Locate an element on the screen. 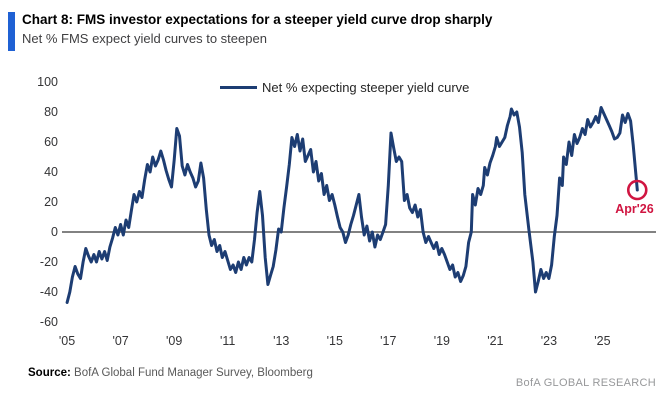 This screenshot has width=666, height=400. x-tick-label: '05 is located at coordinates (67, 341).